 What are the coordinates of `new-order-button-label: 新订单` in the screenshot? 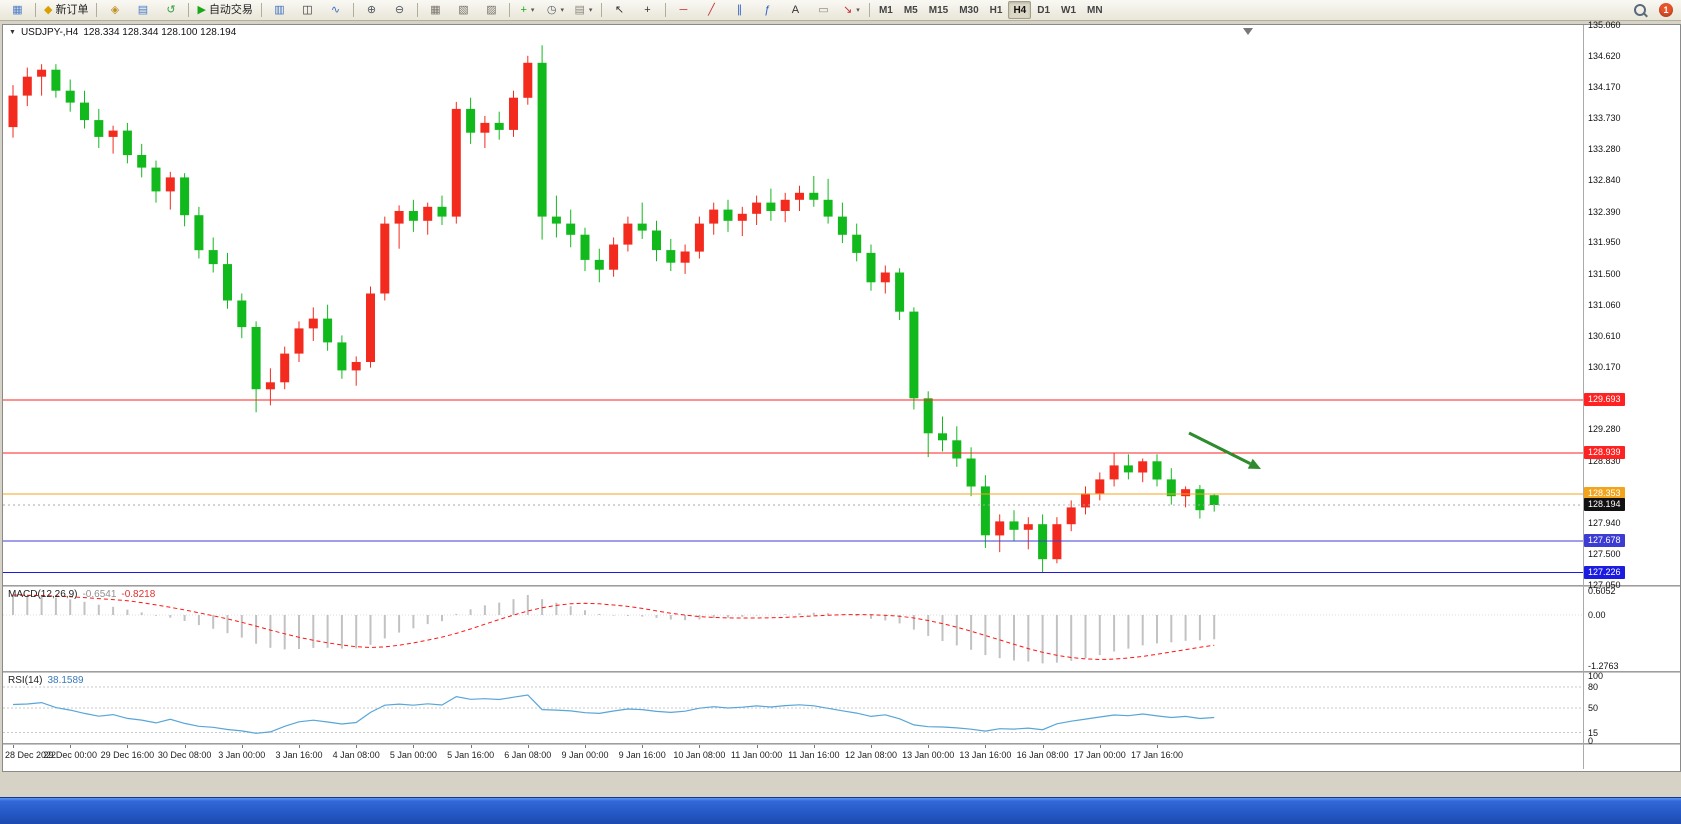 It's located at (72, 9).